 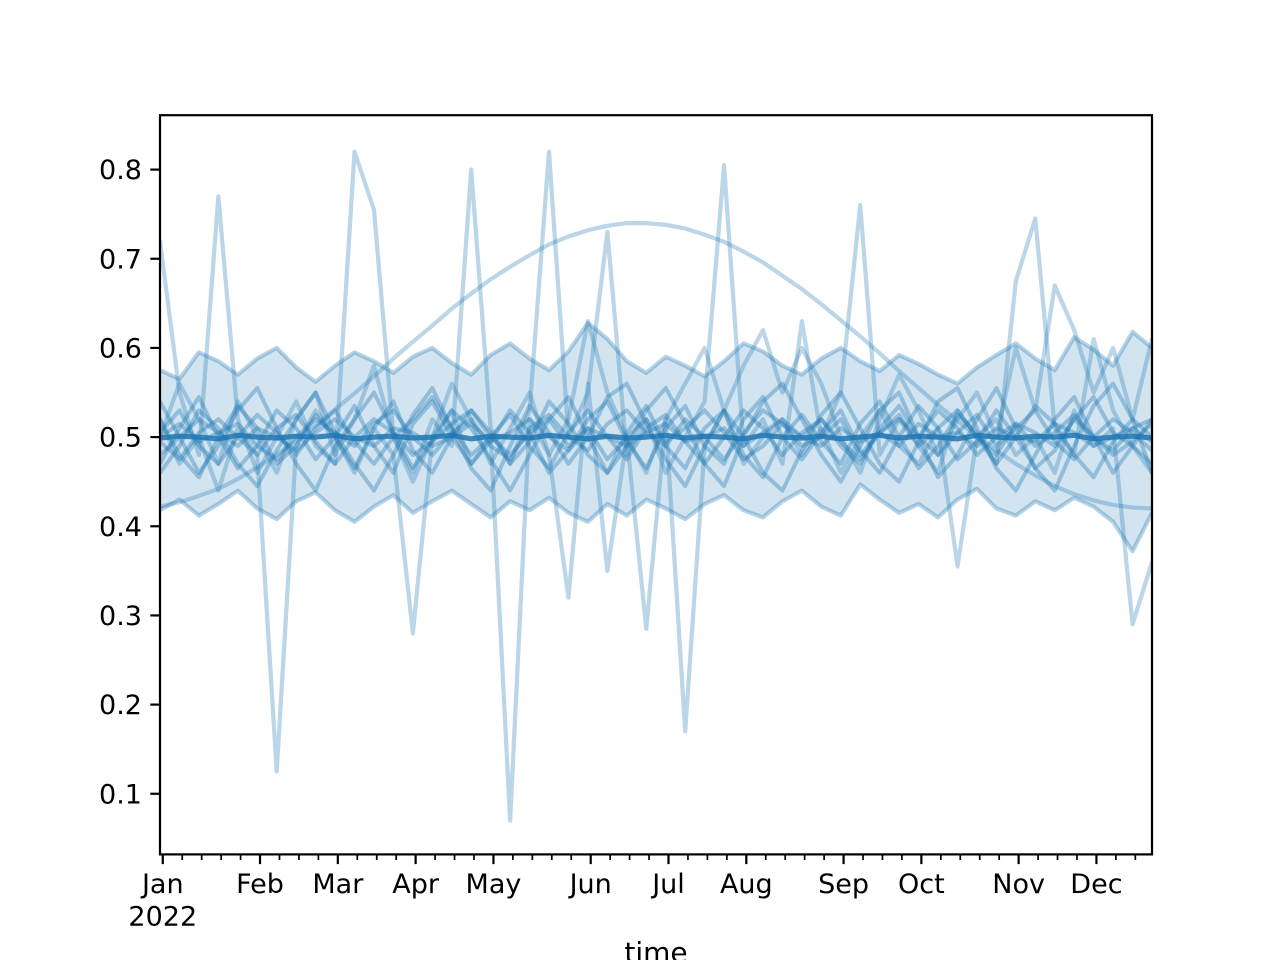 What do you see at coordinates (120, 616) in the screenshot?
I see `y-tick-label: 0.3` at bounding box center [120, 616].